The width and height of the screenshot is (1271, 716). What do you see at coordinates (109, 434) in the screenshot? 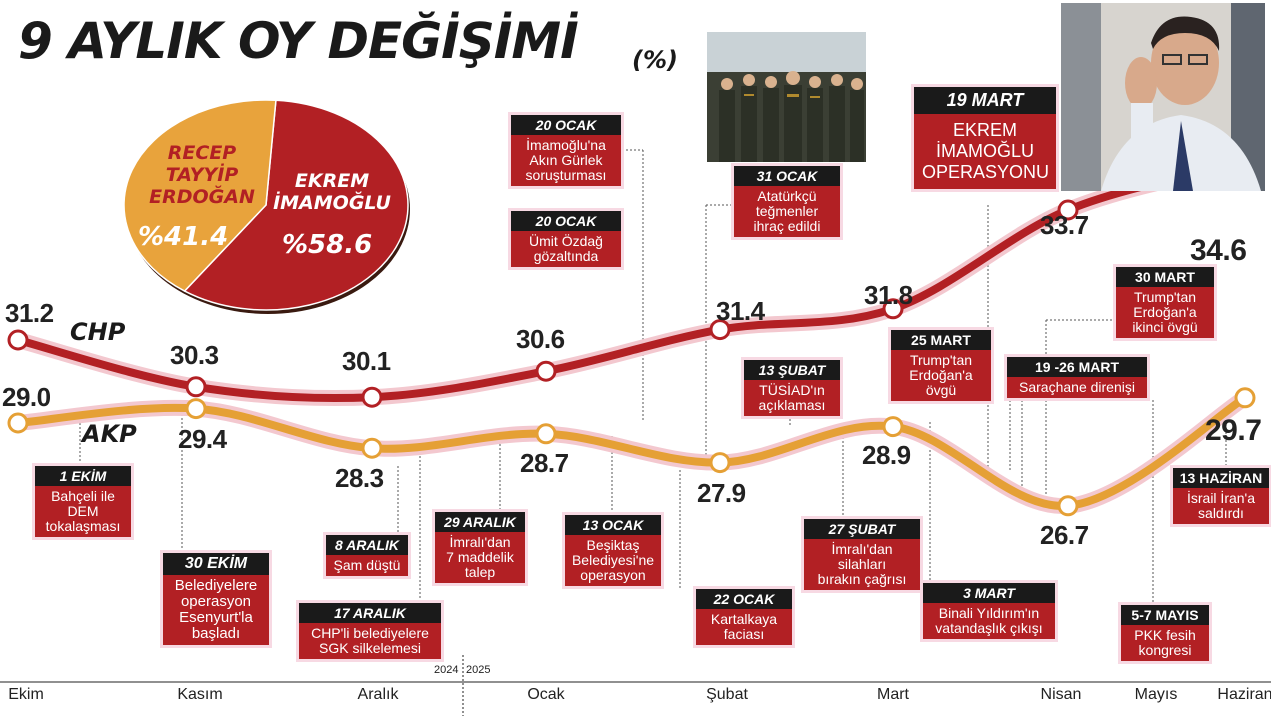
I see `series-label-akp: AKP` at bounding box center [109, 434].